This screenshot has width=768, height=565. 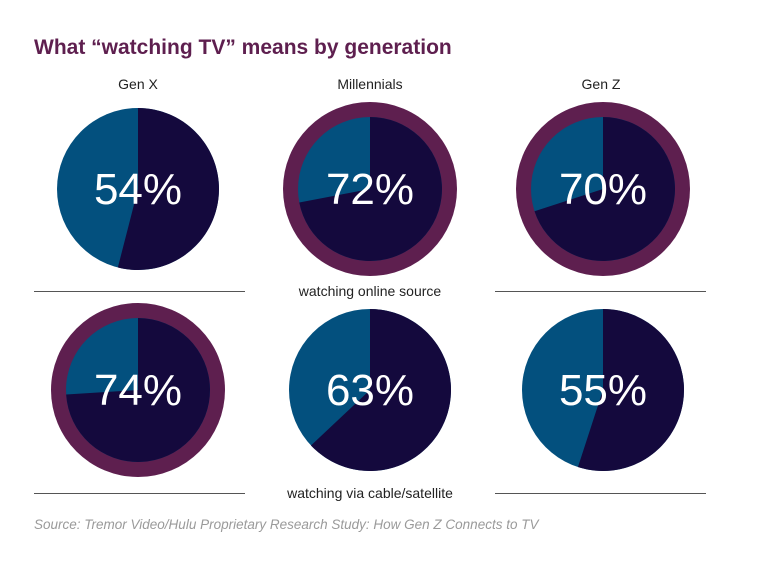 I want to click on pie-slice-online-gen-x, so click(x=168, y=189).